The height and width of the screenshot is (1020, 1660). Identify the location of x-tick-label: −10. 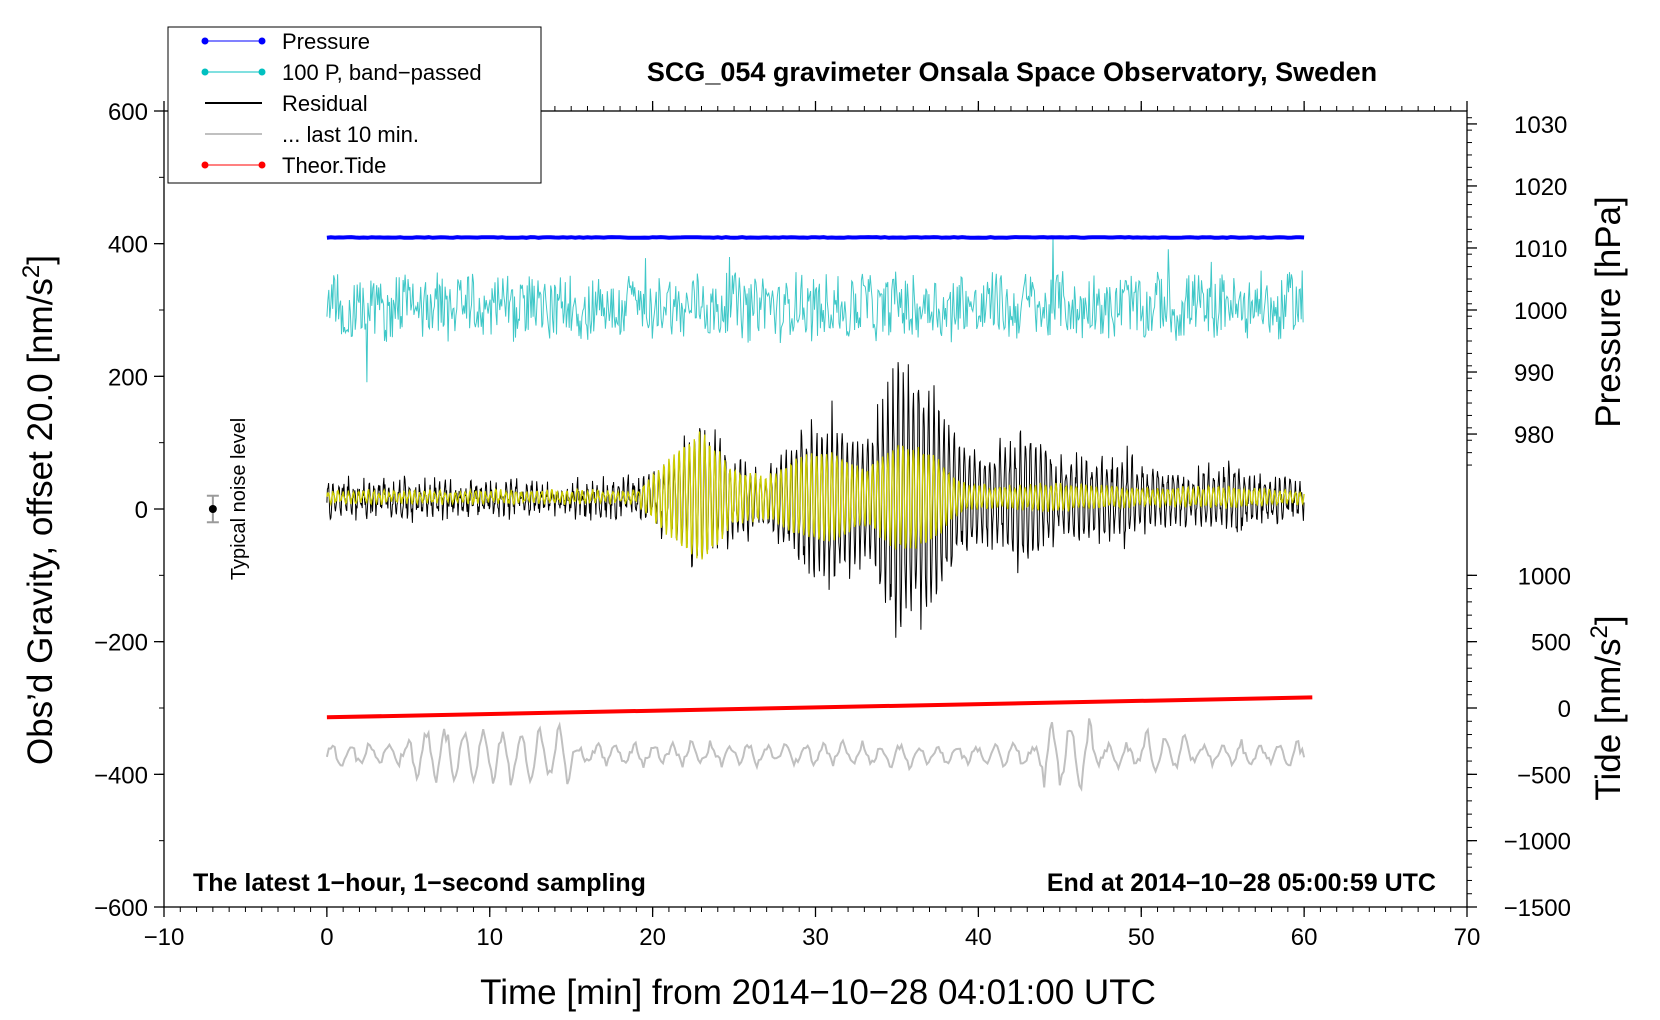
(164, 937).